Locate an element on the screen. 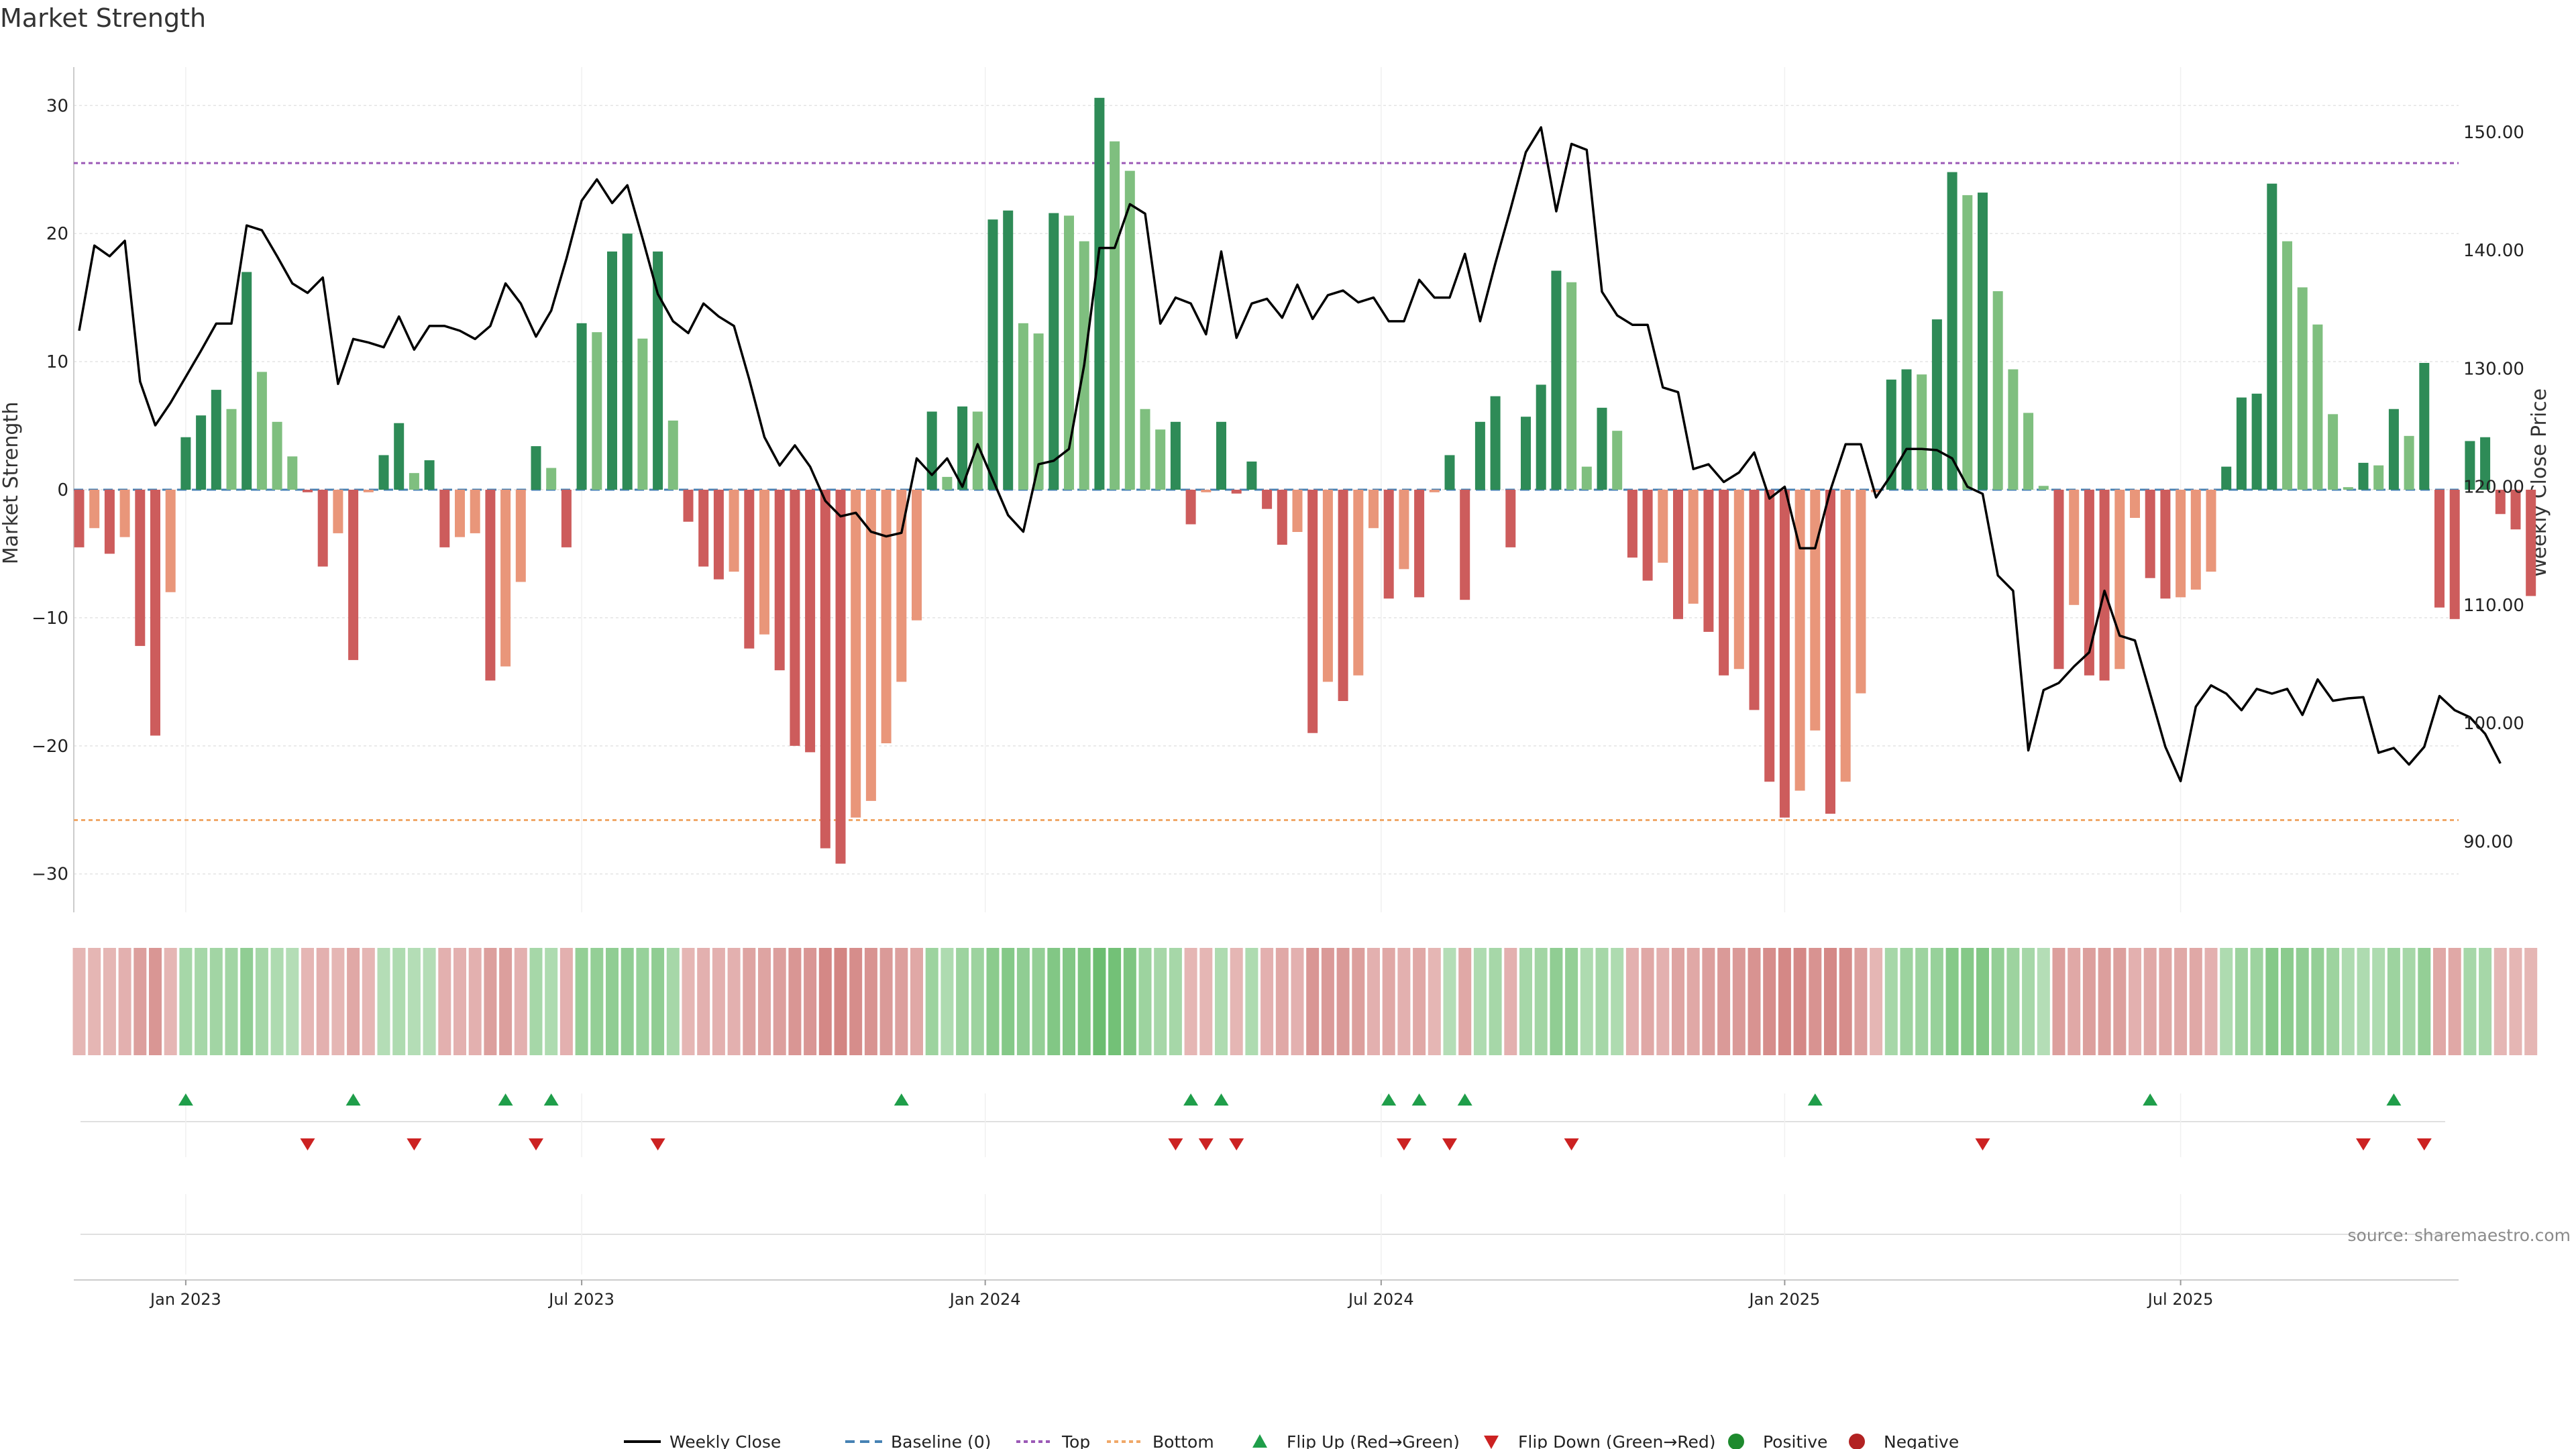 This screenshot has height=1449, width=2576. left-tick-label: −30 is located at coordinates (50, 875).